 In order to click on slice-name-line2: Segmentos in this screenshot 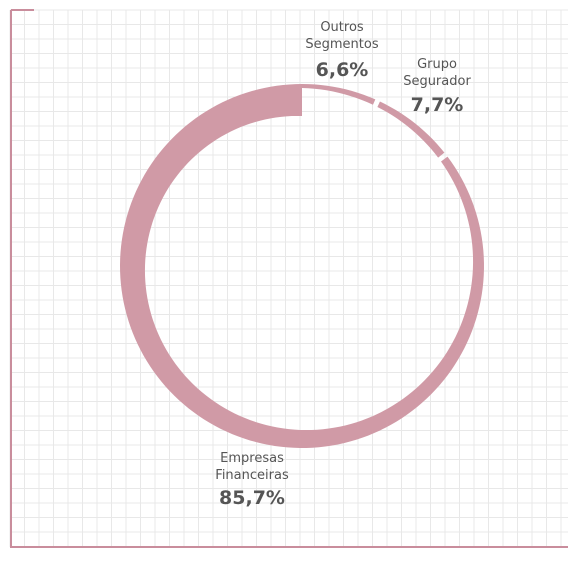, I will do `click(341, 44)`.